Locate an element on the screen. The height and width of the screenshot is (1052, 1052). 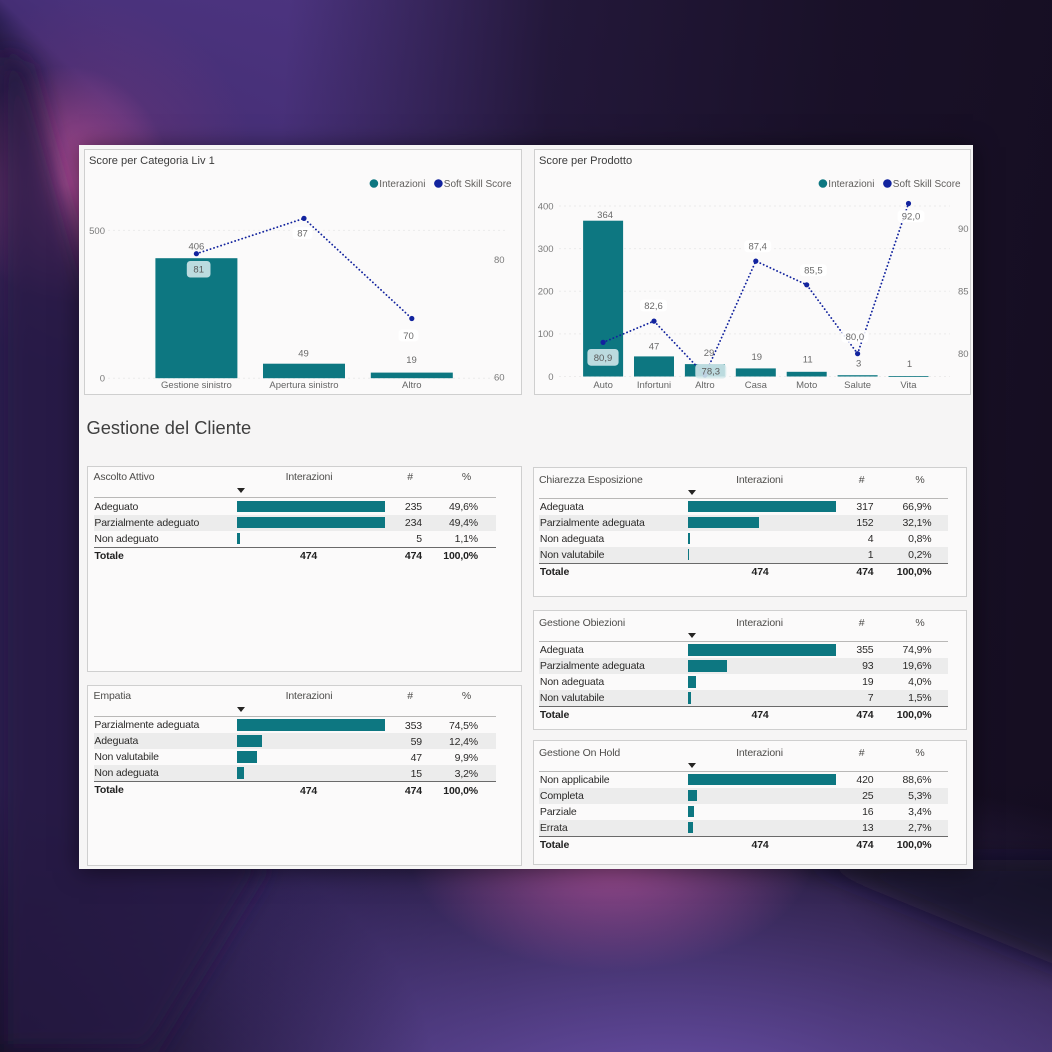
svg-text: 81 is located at coordinates (198, 269).